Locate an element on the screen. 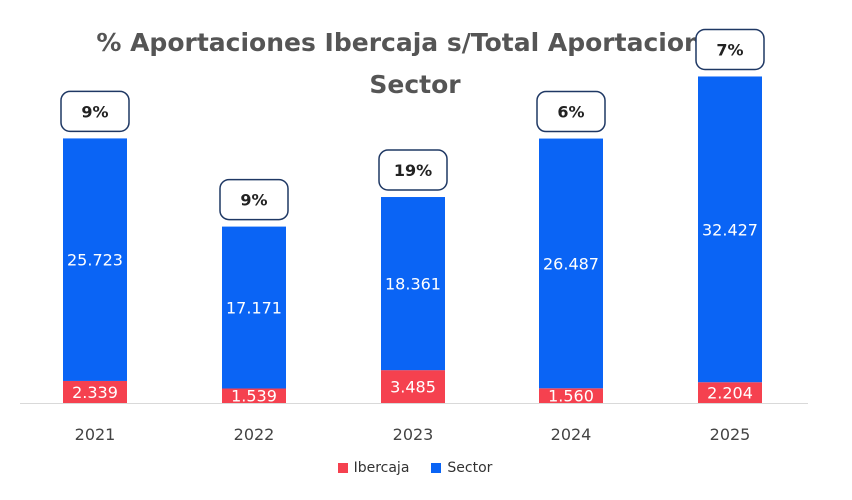  label-sector-2023: 18.361 is located at coordinates (413, 284).